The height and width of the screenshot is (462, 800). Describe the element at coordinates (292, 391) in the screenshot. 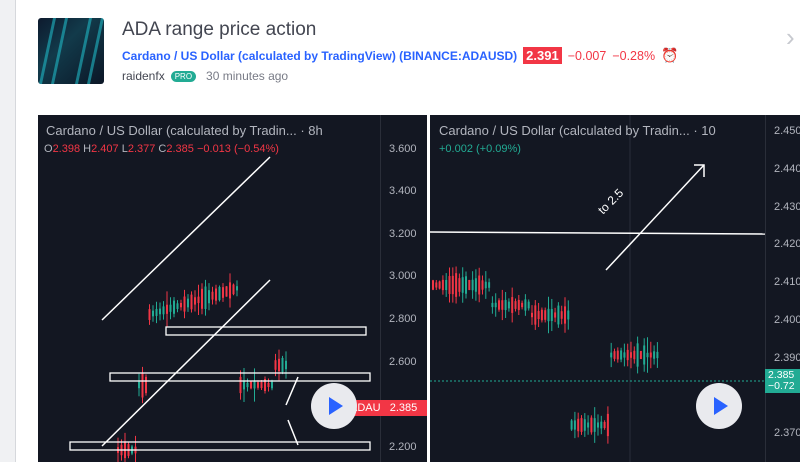

I see `arrow-up-shaft` at that location.